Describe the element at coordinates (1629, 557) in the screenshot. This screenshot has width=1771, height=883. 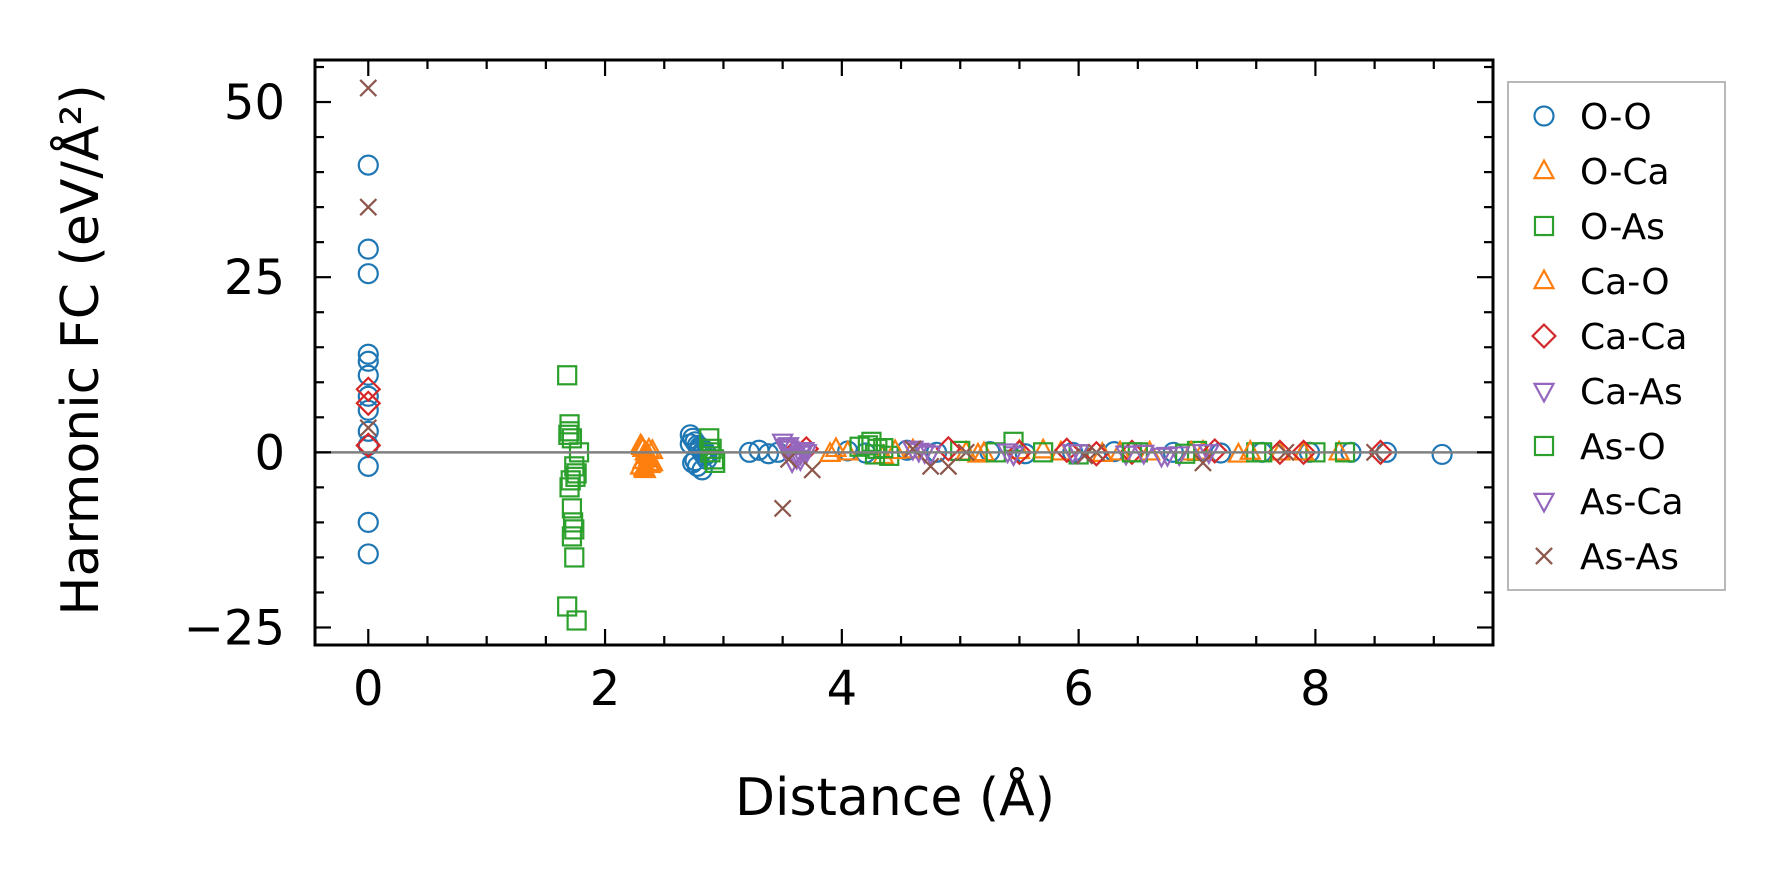
I see `legend-label: As-As` at that location.